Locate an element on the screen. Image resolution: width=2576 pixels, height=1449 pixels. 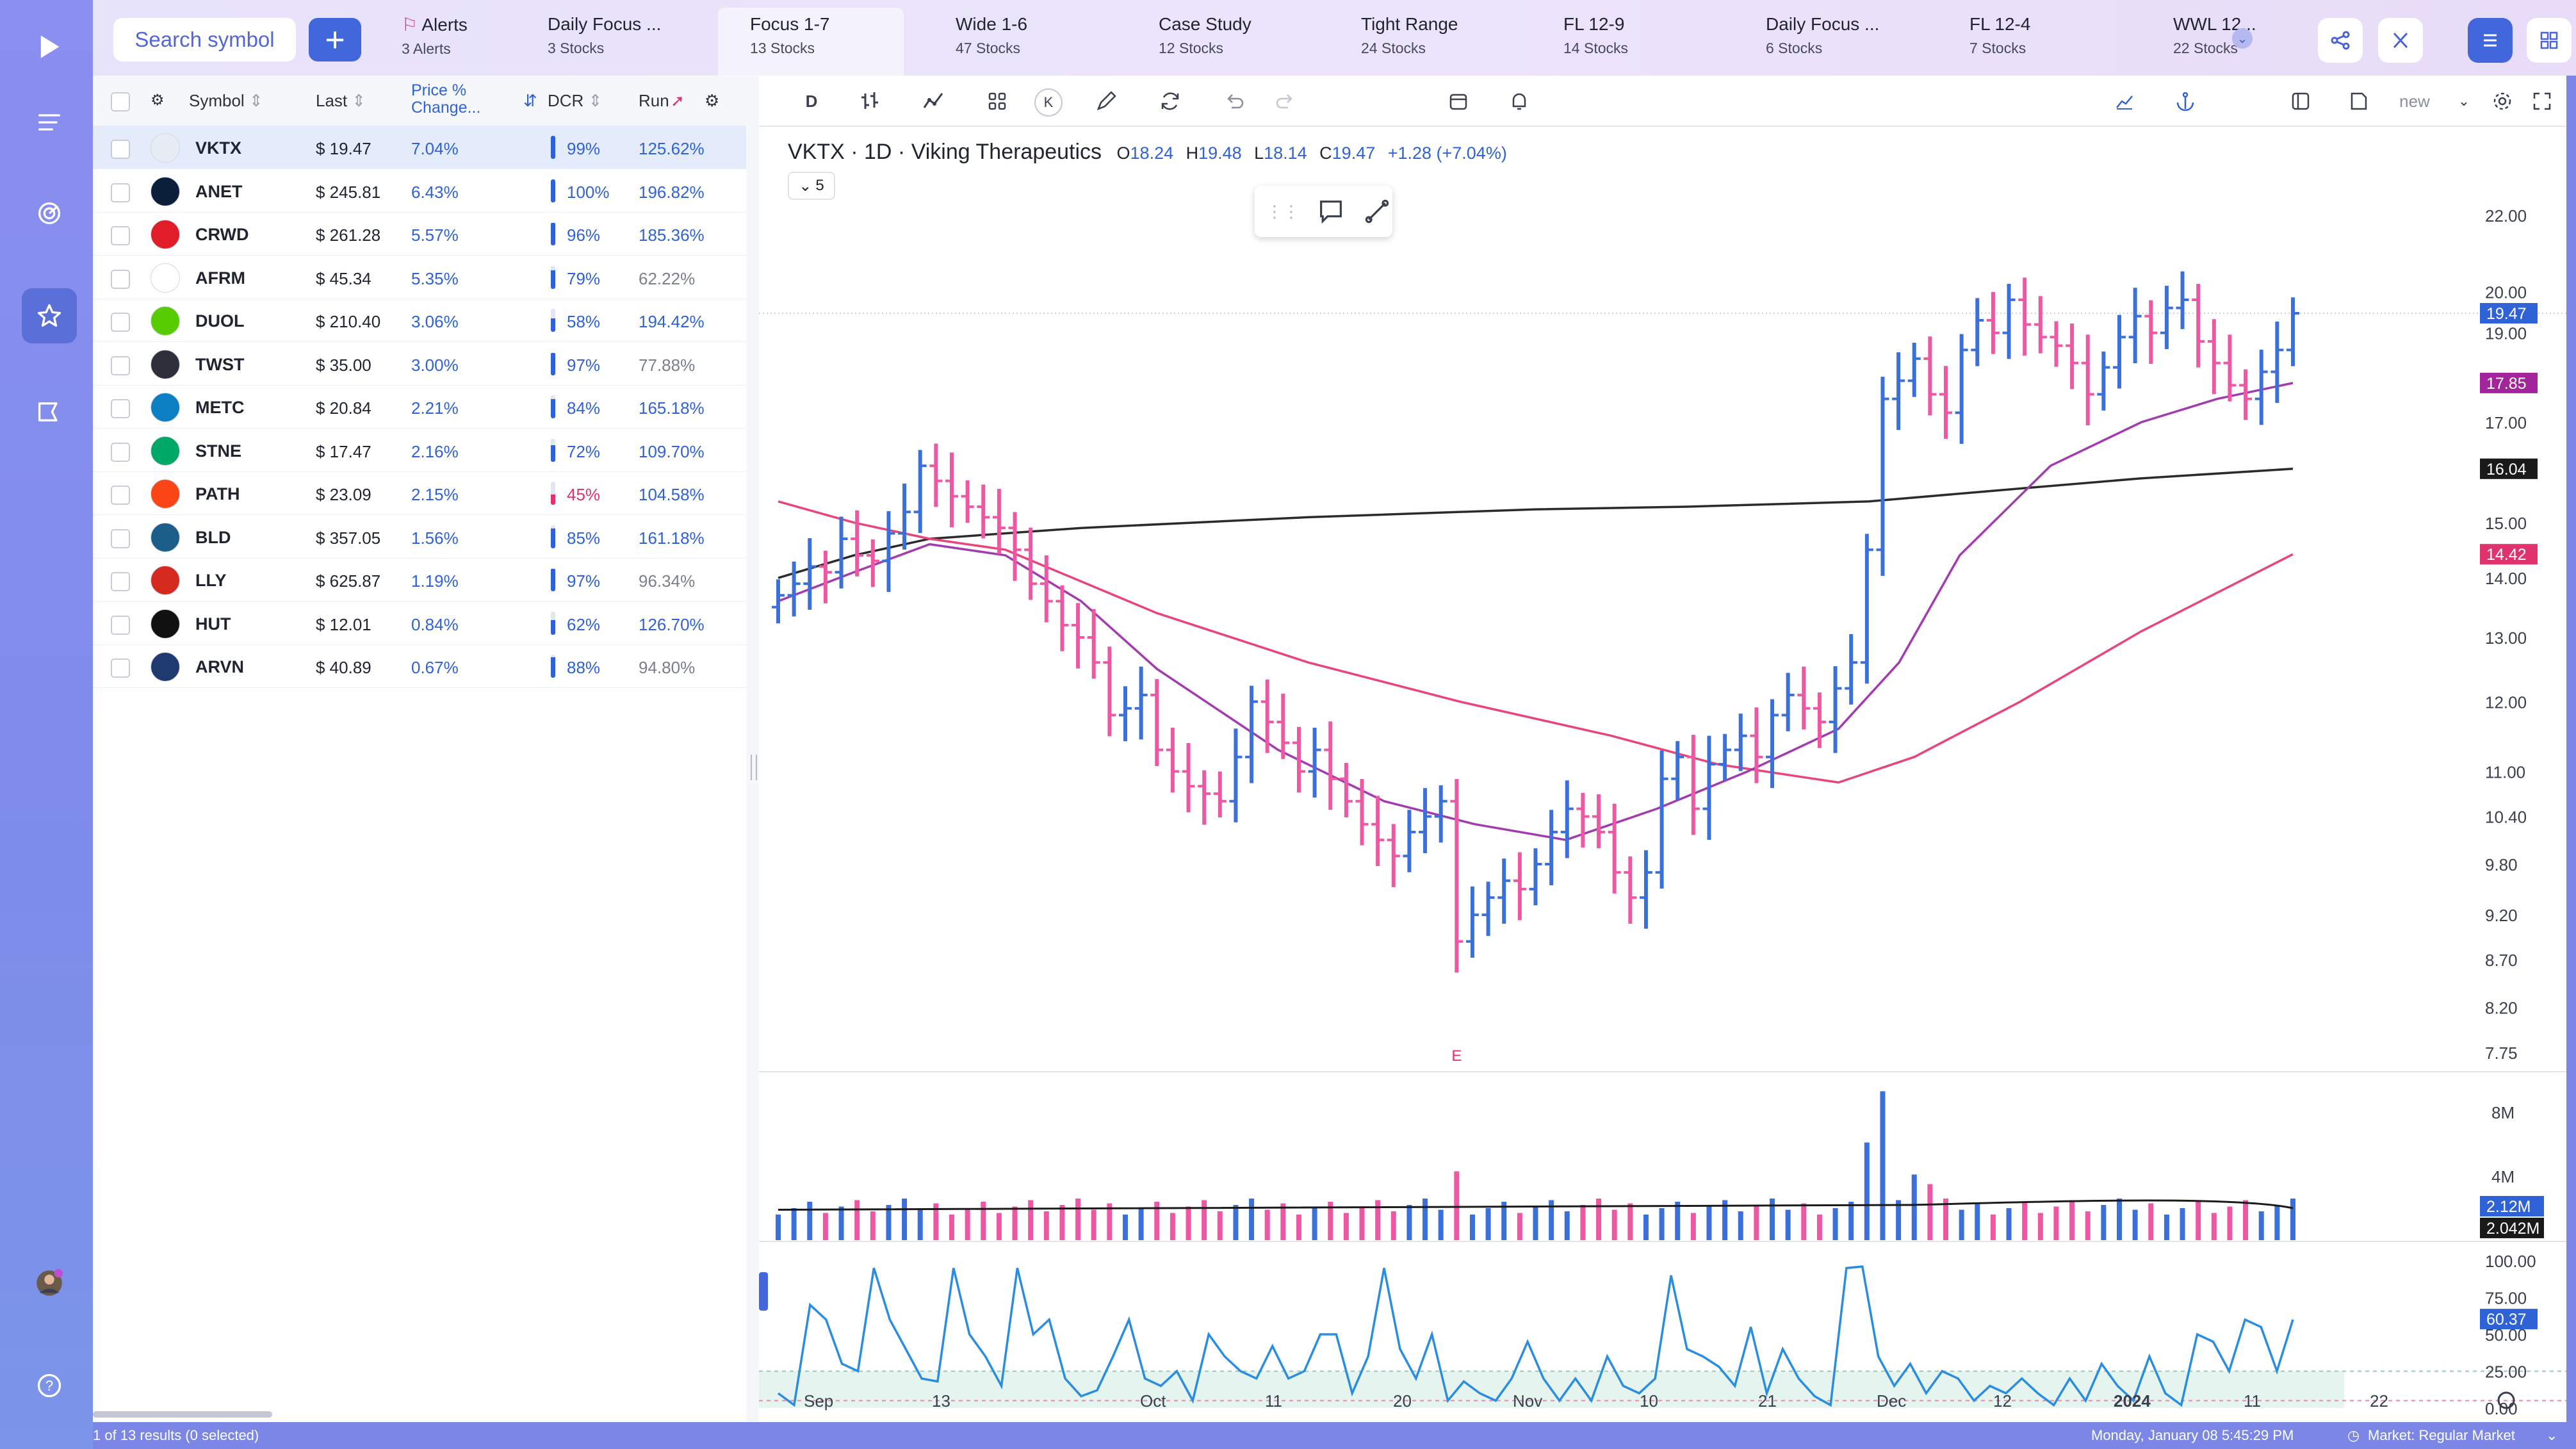
refresh-icon is located at coordinates (1170, 101).